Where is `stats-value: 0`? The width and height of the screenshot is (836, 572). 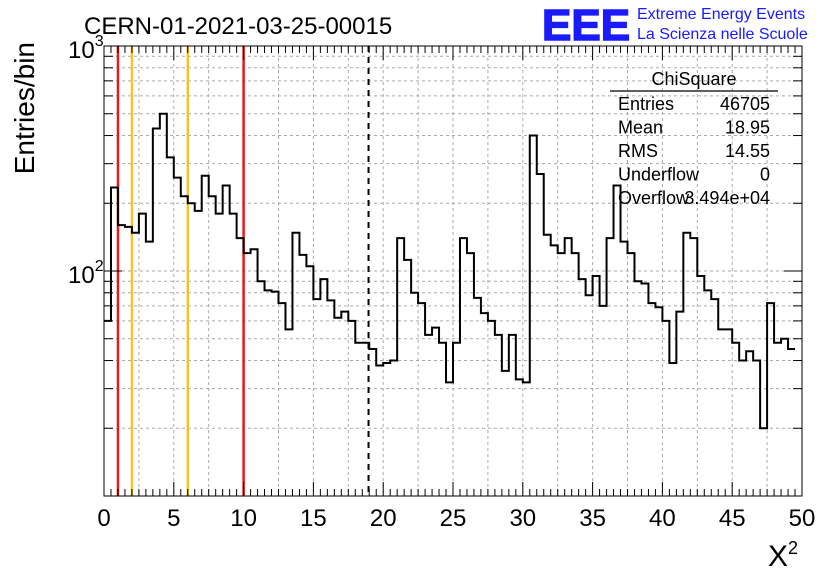
stats-value: 0 is located at coordinates (765, 175).